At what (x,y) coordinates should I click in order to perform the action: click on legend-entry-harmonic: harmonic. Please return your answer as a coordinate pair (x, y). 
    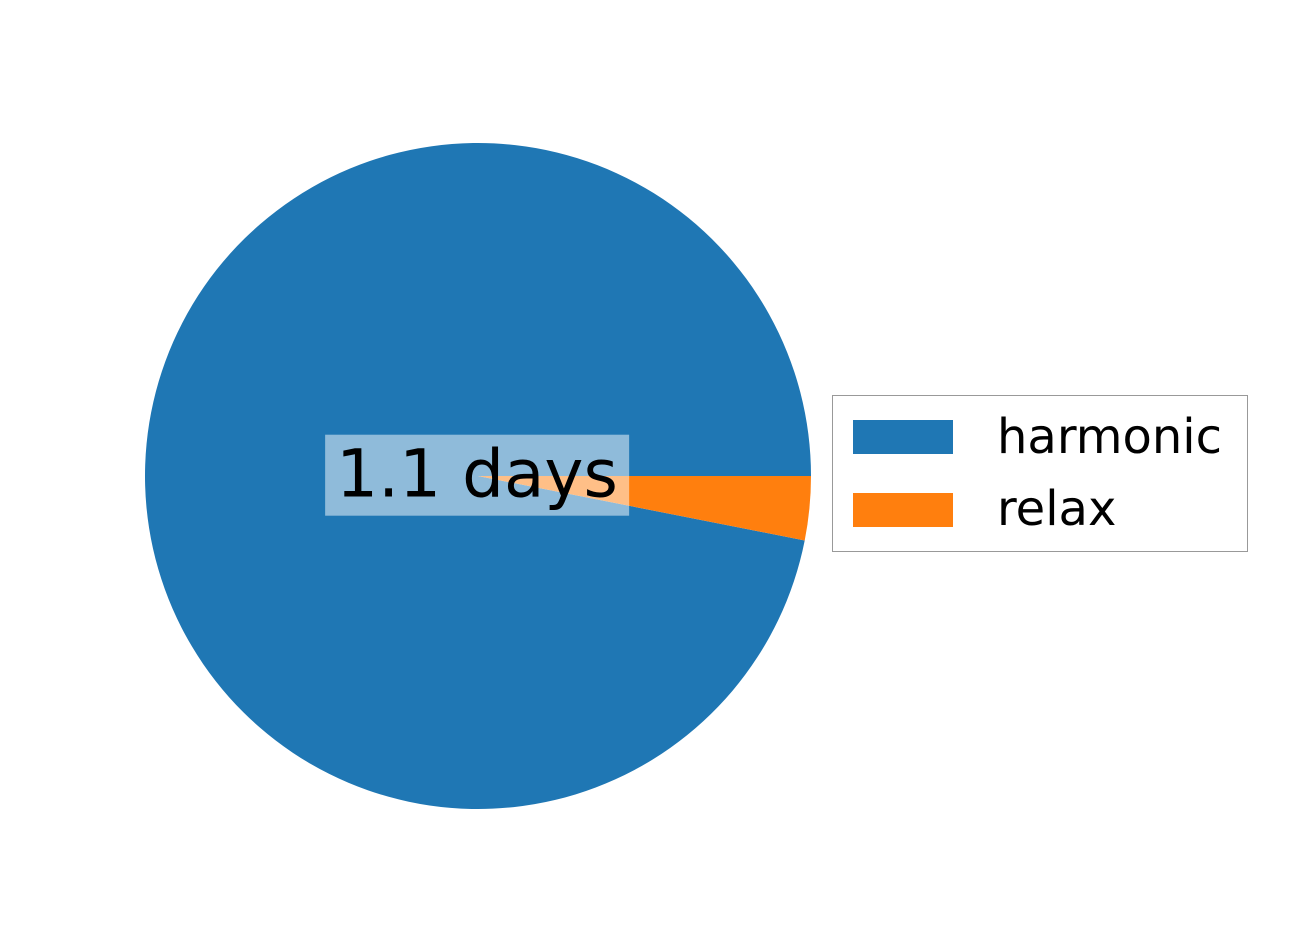
    Looking at the image, I should click on (1040, 437).